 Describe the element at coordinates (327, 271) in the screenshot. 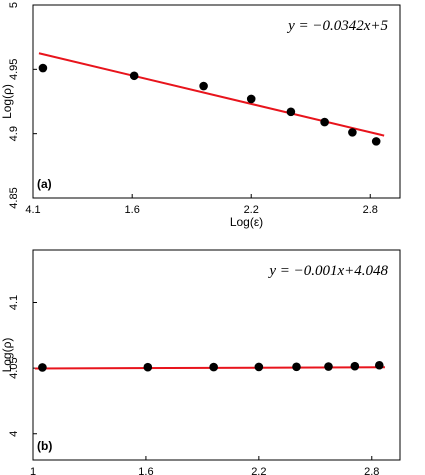

I see `fit-equation: y = −0.001x+4.048` at that location.